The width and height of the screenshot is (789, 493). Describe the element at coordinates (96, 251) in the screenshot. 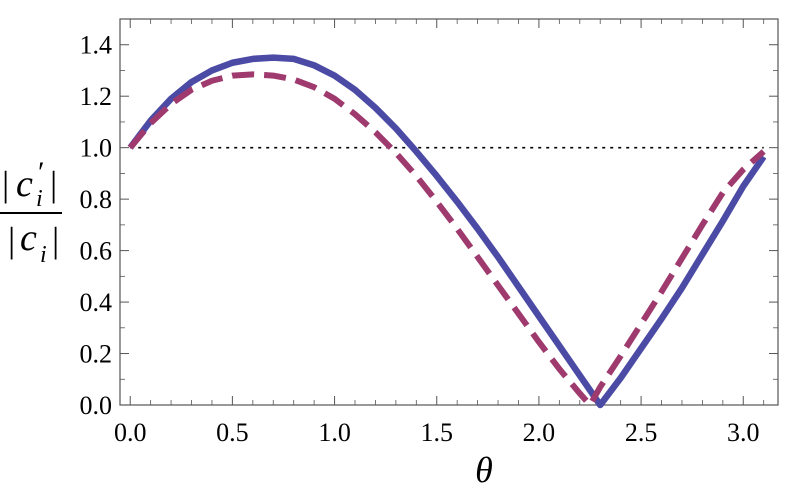

I see `y-tick-label: 0.6` at that location.